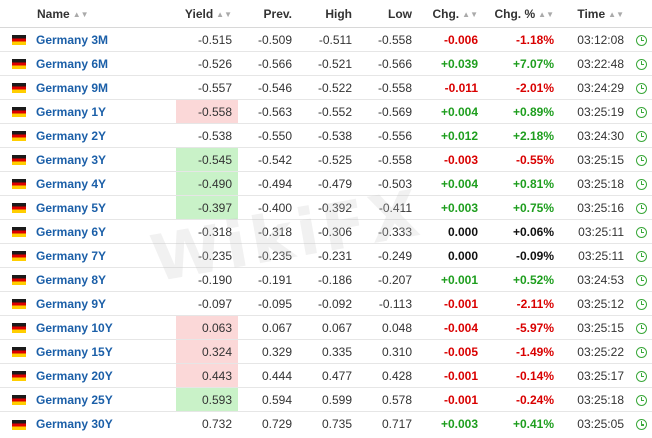 The image size is (652, 438). Describe the element at coordinates (451, 14) in the screenshot. I see `column-header-chg: Chg. ▲▼` at that location.